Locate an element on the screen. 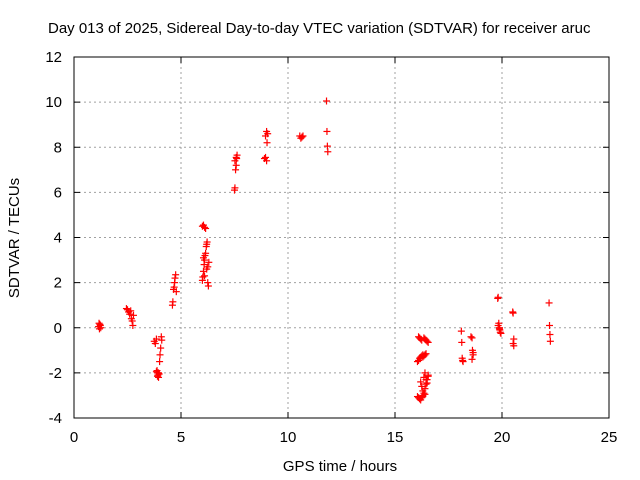  y-tick-label: 8 is located at coordinates (58, 147).